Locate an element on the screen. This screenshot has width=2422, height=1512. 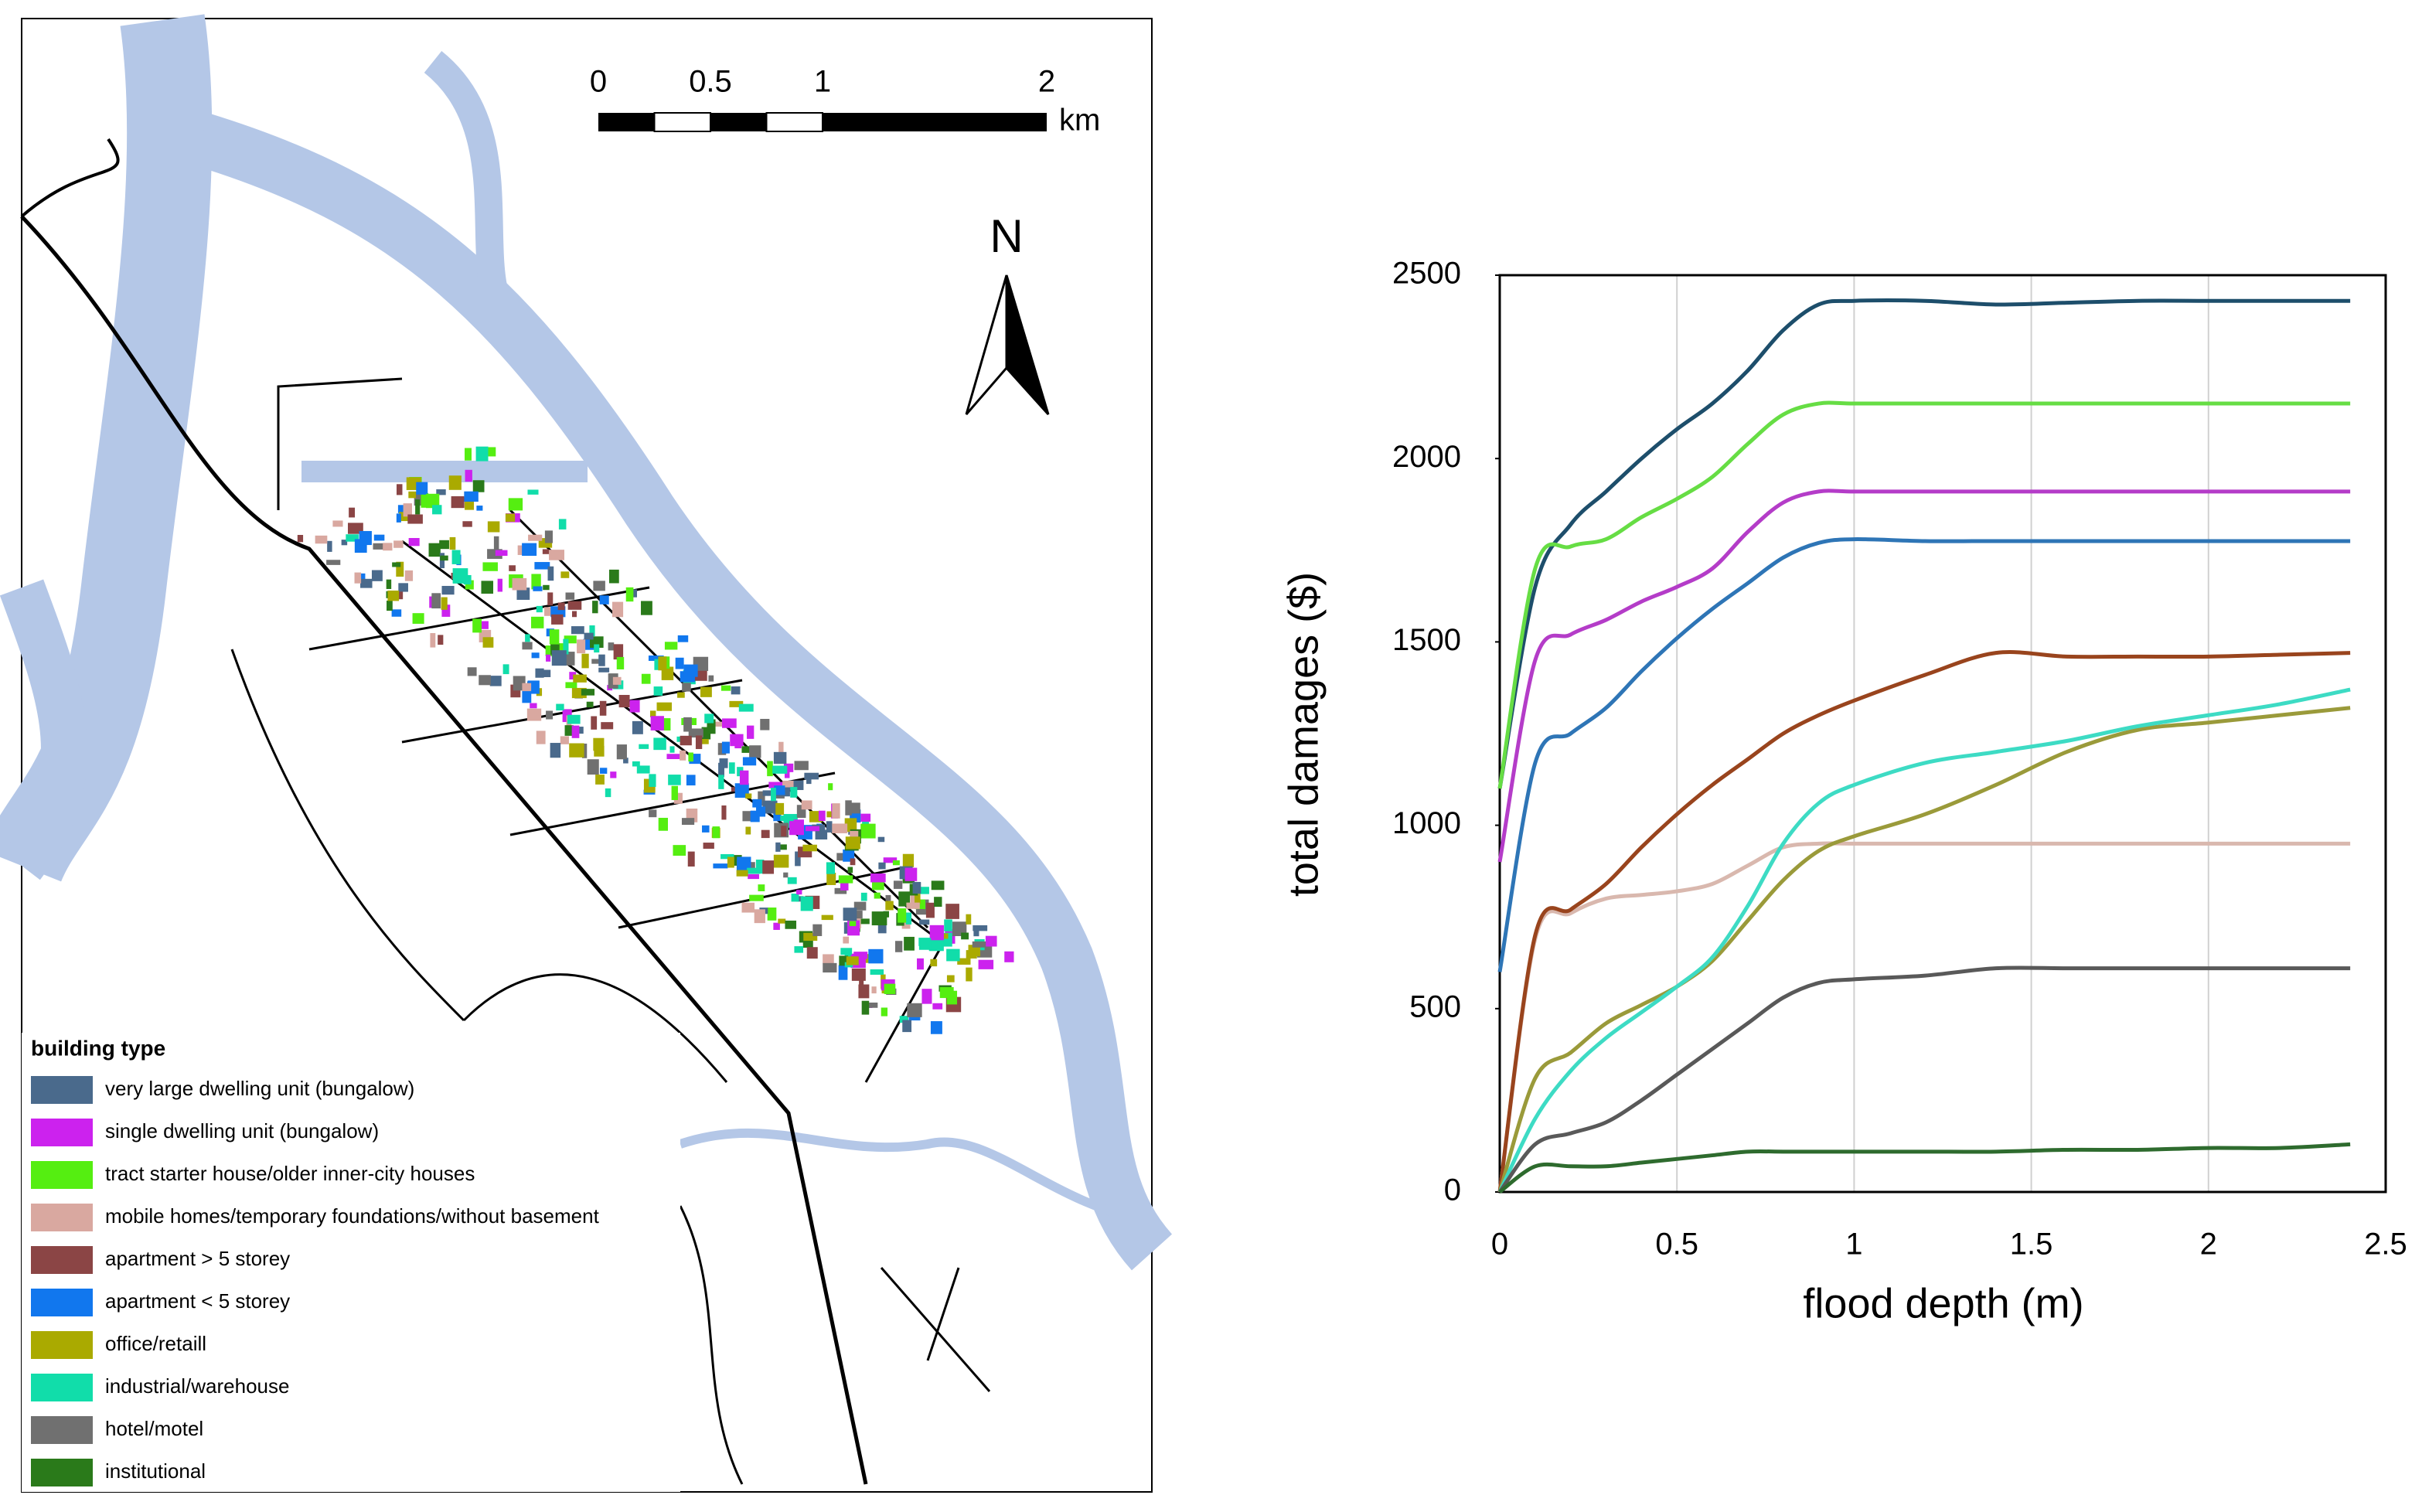
road is located at coordinates (835, 1345).